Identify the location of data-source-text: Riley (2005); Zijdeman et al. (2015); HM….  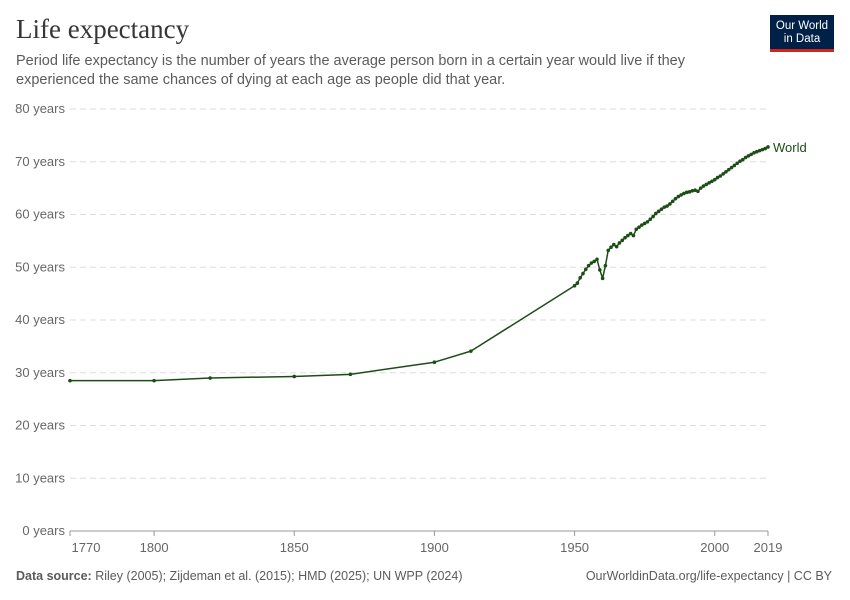
(279, 576).